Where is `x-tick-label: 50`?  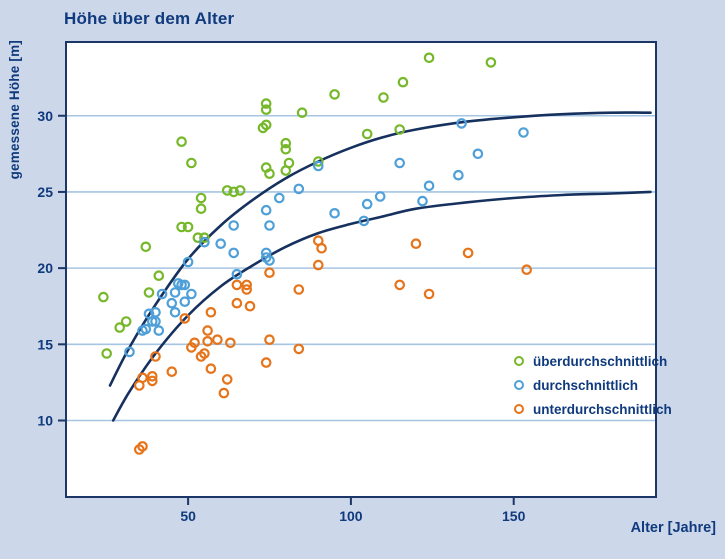 x-tick-label: 50 is located at coordinates (188, 516).